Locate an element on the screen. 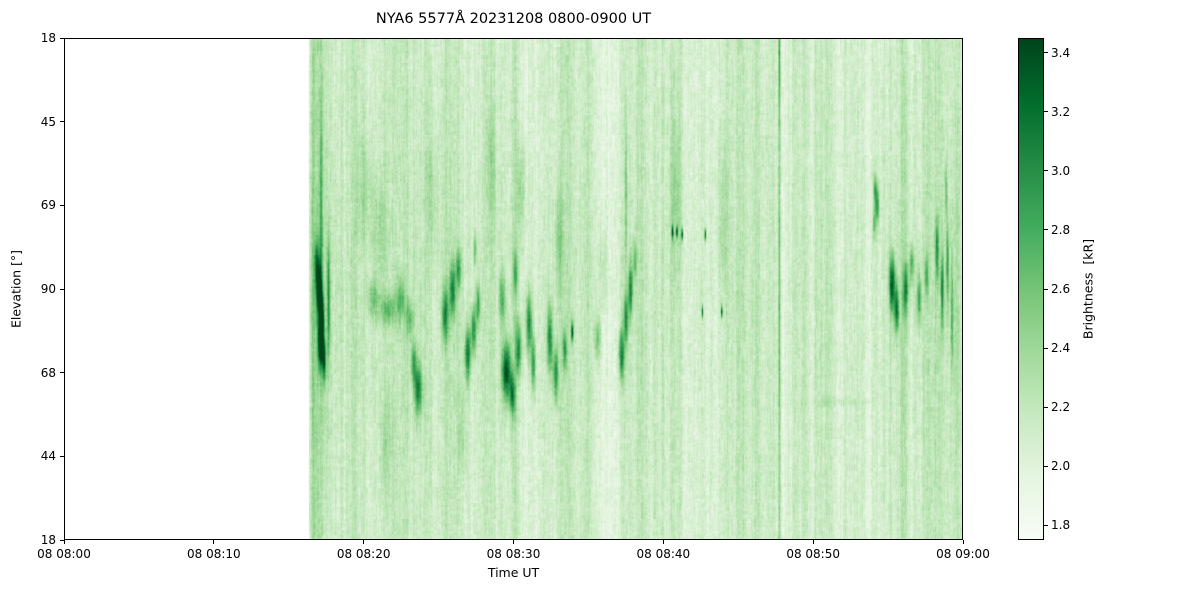 Image resolution: width=1200 pixels, height=600 pixels. x-tick-label: 08 08:30 is located at coordinates (513, 554).